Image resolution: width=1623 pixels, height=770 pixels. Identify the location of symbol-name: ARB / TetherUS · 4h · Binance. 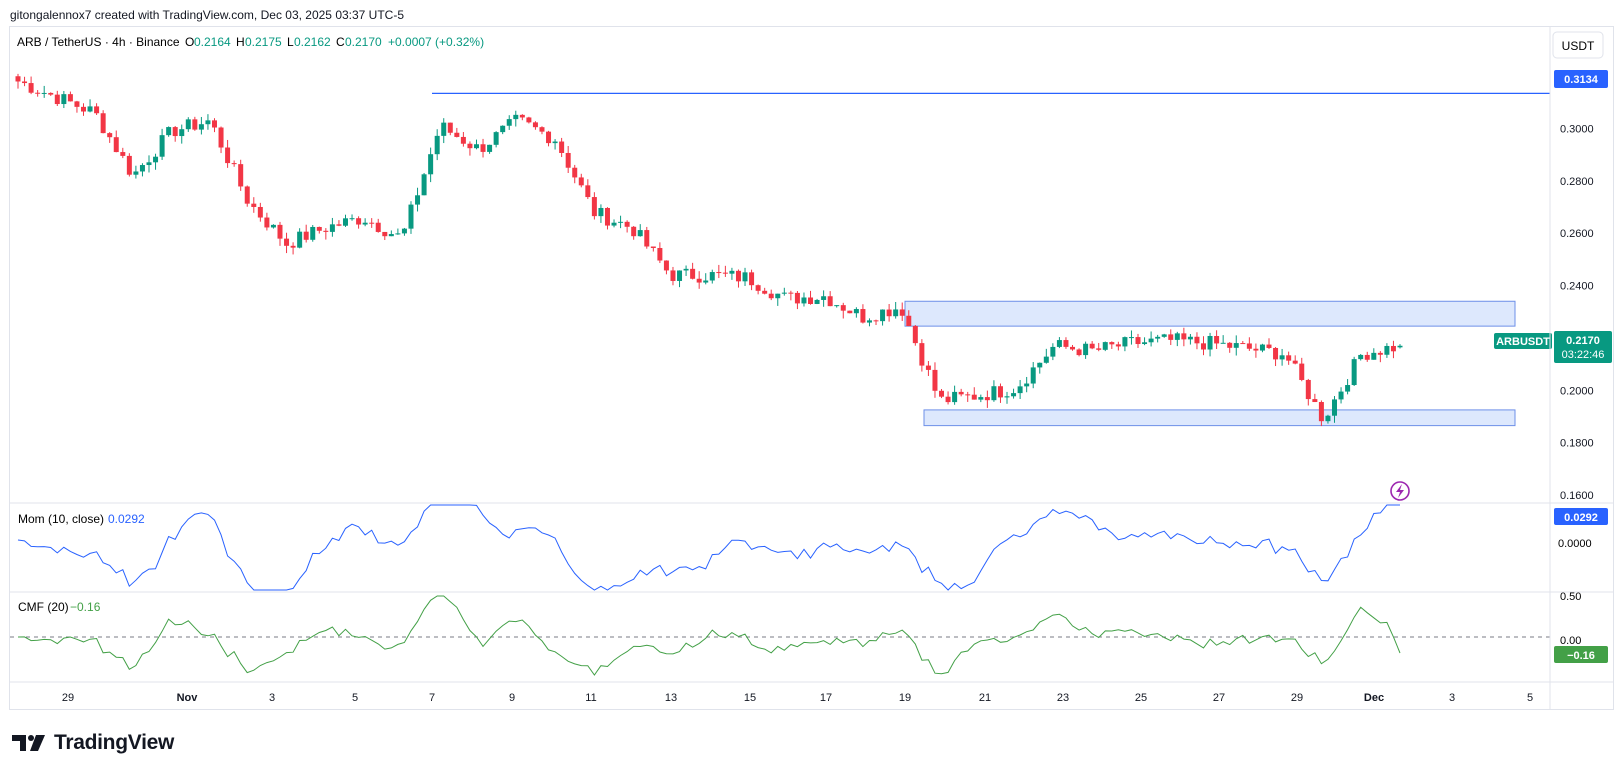
(98, 42).